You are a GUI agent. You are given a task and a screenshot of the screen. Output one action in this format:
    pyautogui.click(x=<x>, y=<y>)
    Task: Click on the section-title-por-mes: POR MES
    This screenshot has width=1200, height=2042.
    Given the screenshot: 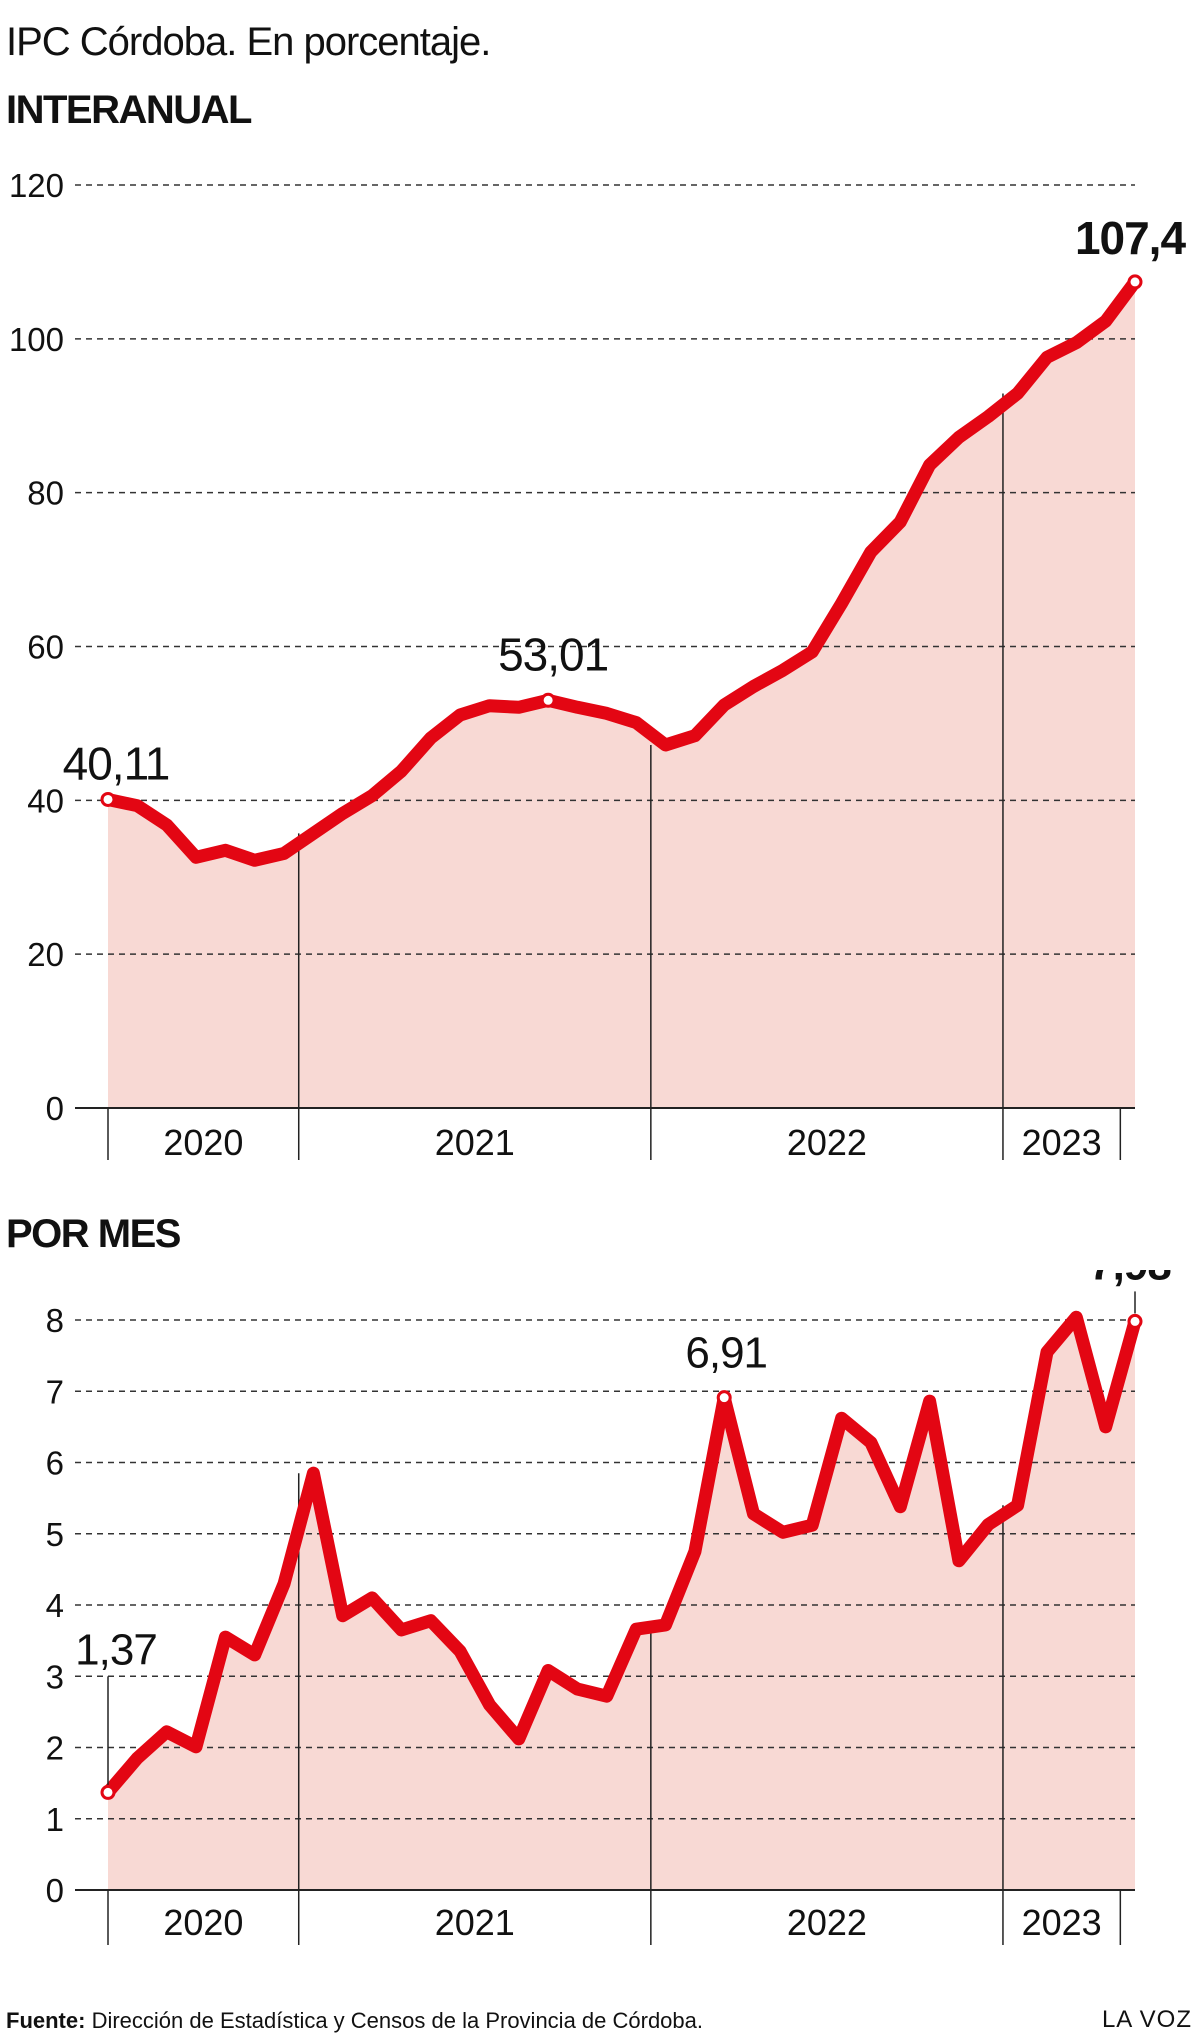 What is the action you would take?
    pyautogui.click(x=93, y=1234)
    